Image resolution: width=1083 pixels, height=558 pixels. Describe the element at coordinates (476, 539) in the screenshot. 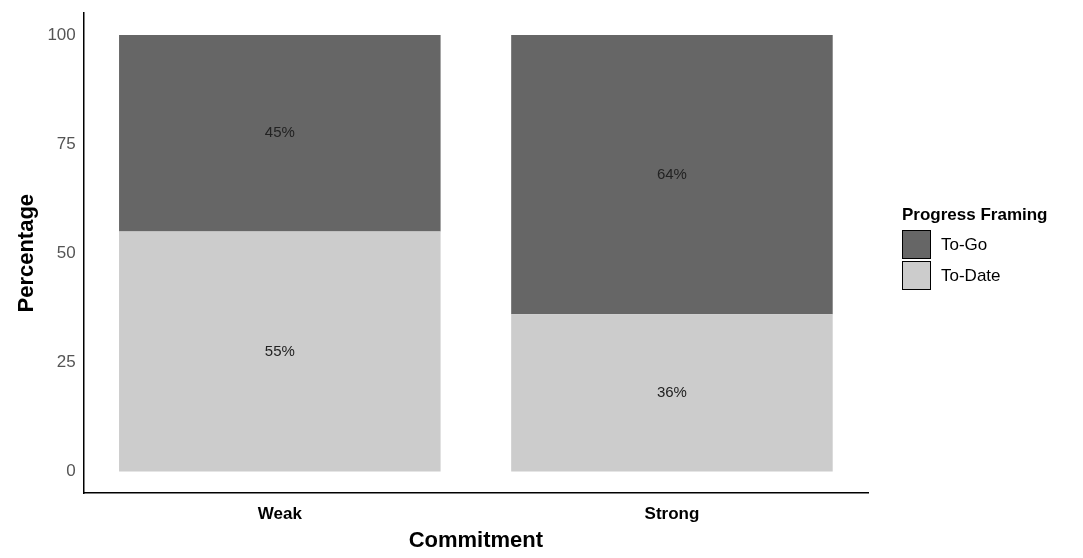

I see `x-axis-title: Commitment` at that location.